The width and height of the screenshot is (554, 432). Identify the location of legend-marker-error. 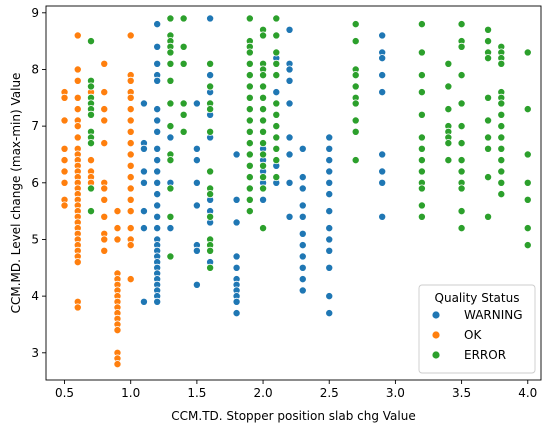
(436, 355).